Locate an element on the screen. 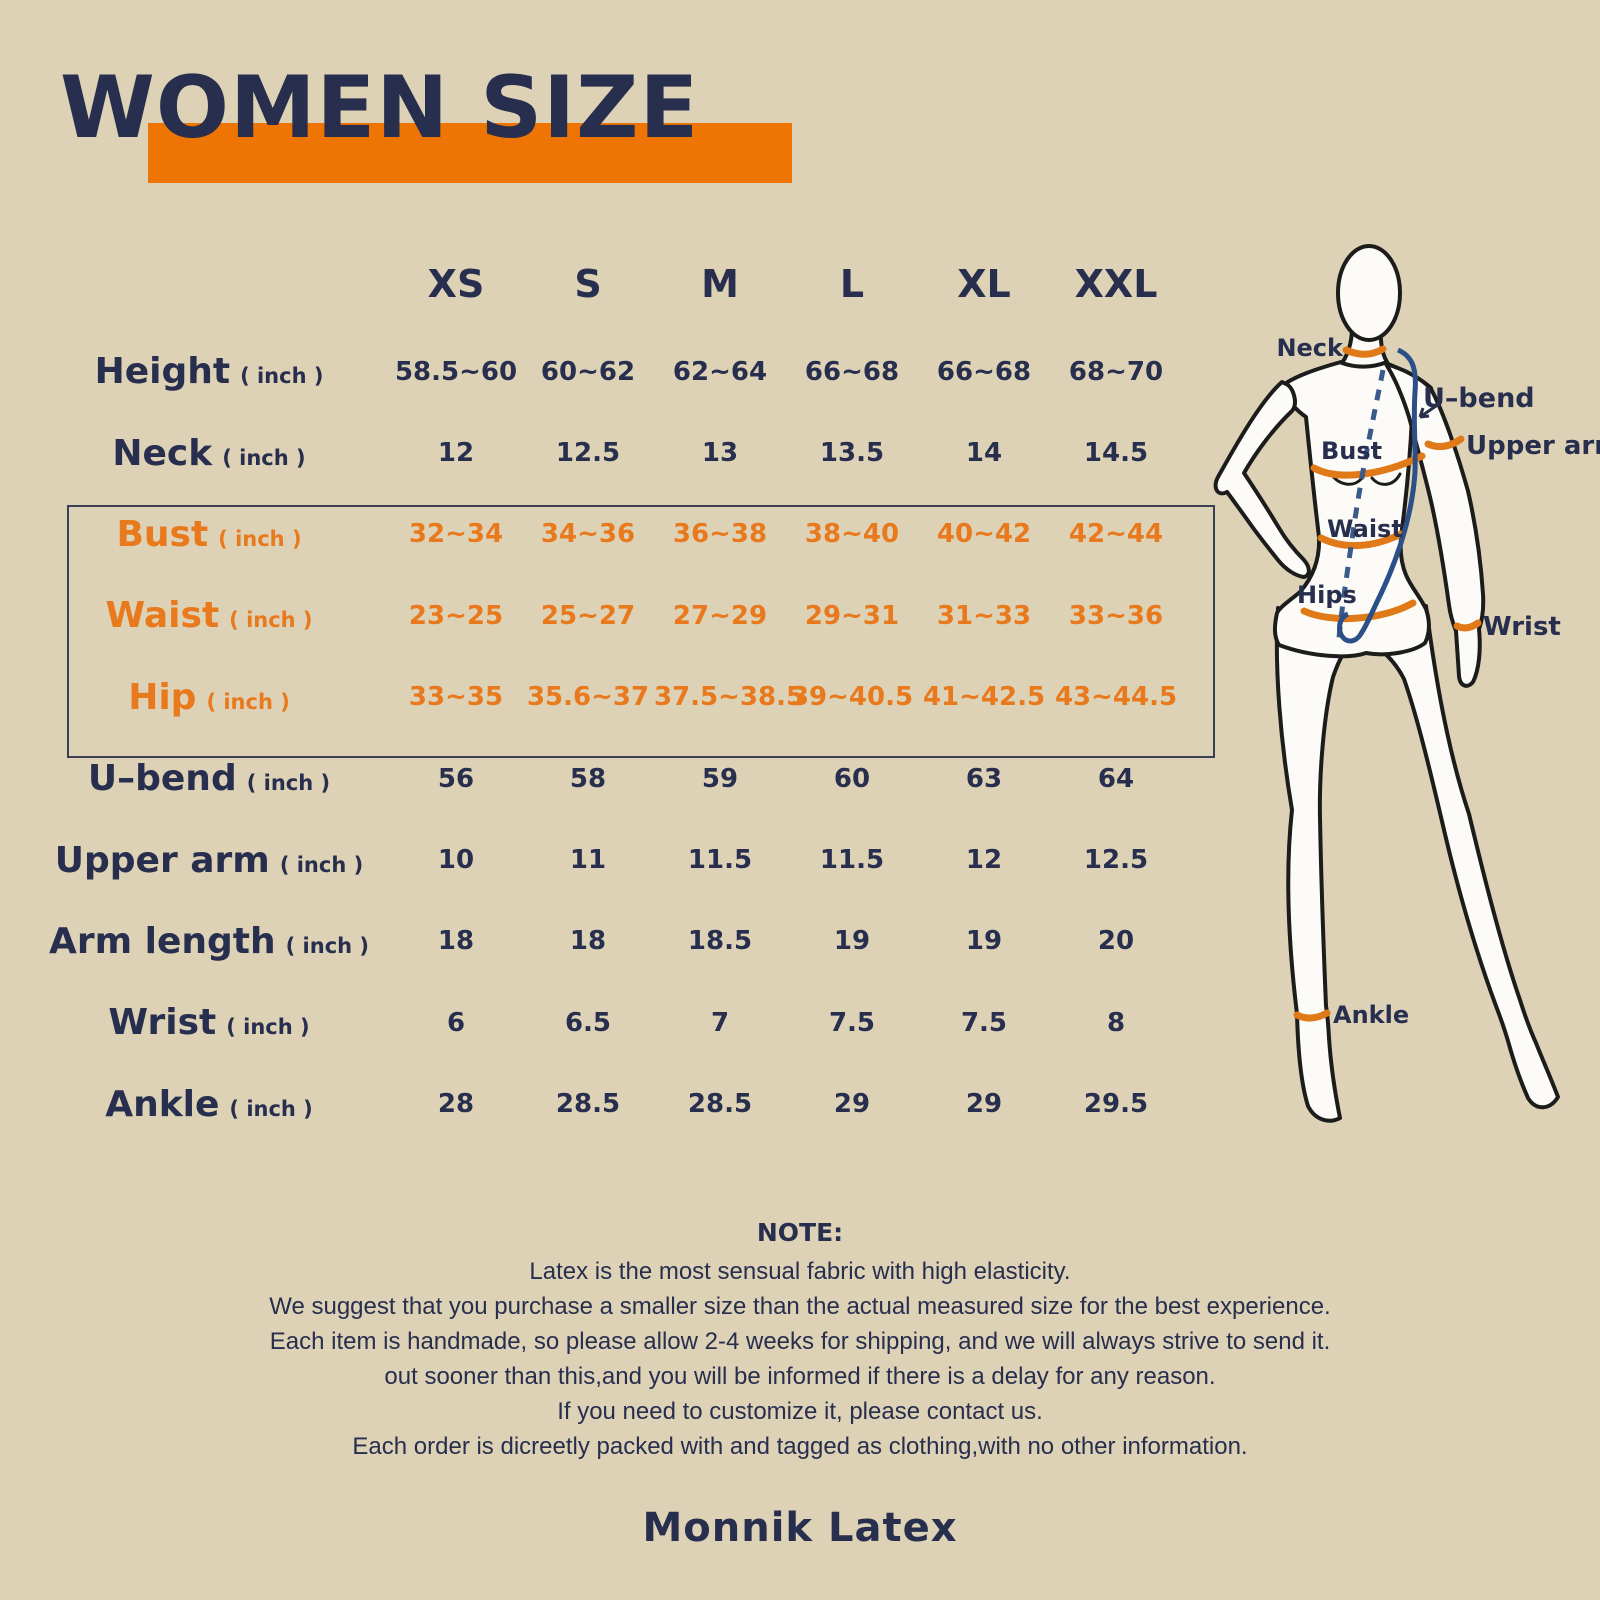 Image resolution: width=1600 pixels, height=1600 pixels. value-bust-s: 34~36 is located at coordinates (588, 534).